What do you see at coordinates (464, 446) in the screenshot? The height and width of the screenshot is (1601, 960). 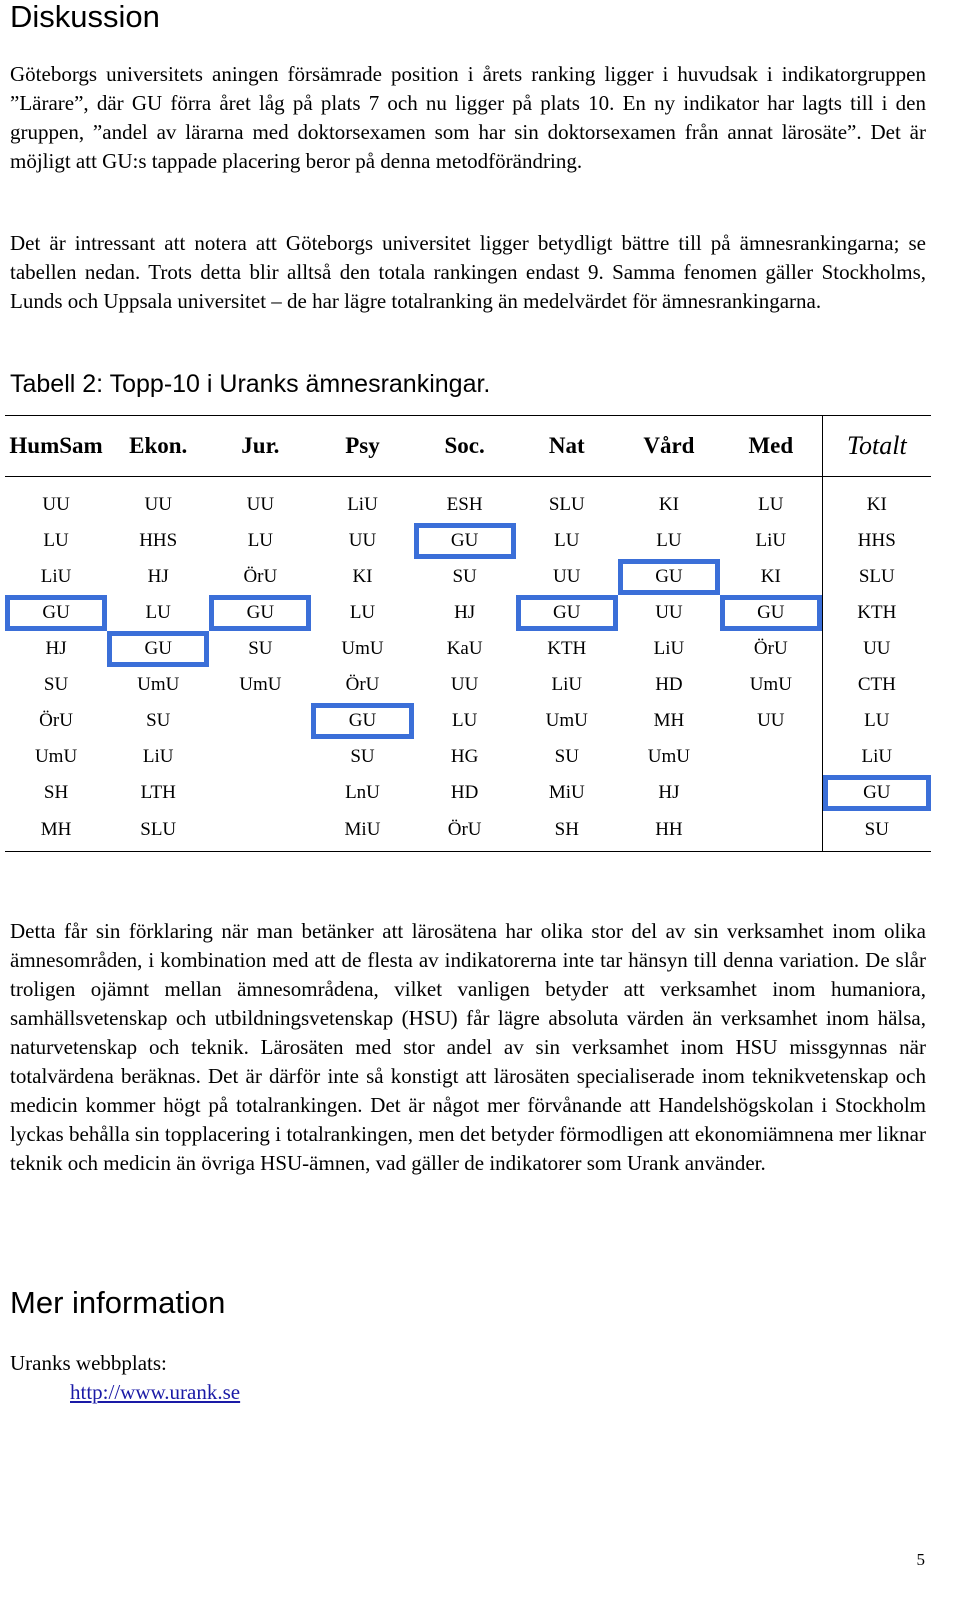 I see `column-header: Soc.` at bounding box center [464, 446].